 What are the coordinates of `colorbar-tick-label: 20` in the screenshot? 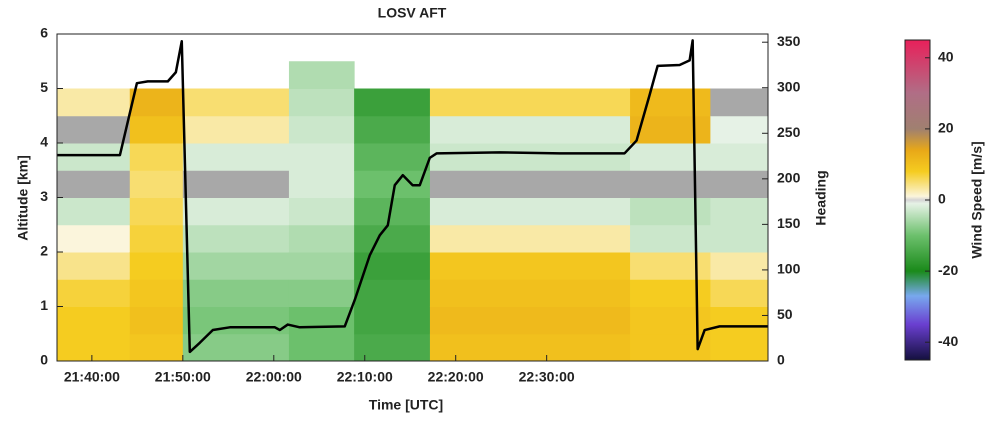 It's located at (946, 128).